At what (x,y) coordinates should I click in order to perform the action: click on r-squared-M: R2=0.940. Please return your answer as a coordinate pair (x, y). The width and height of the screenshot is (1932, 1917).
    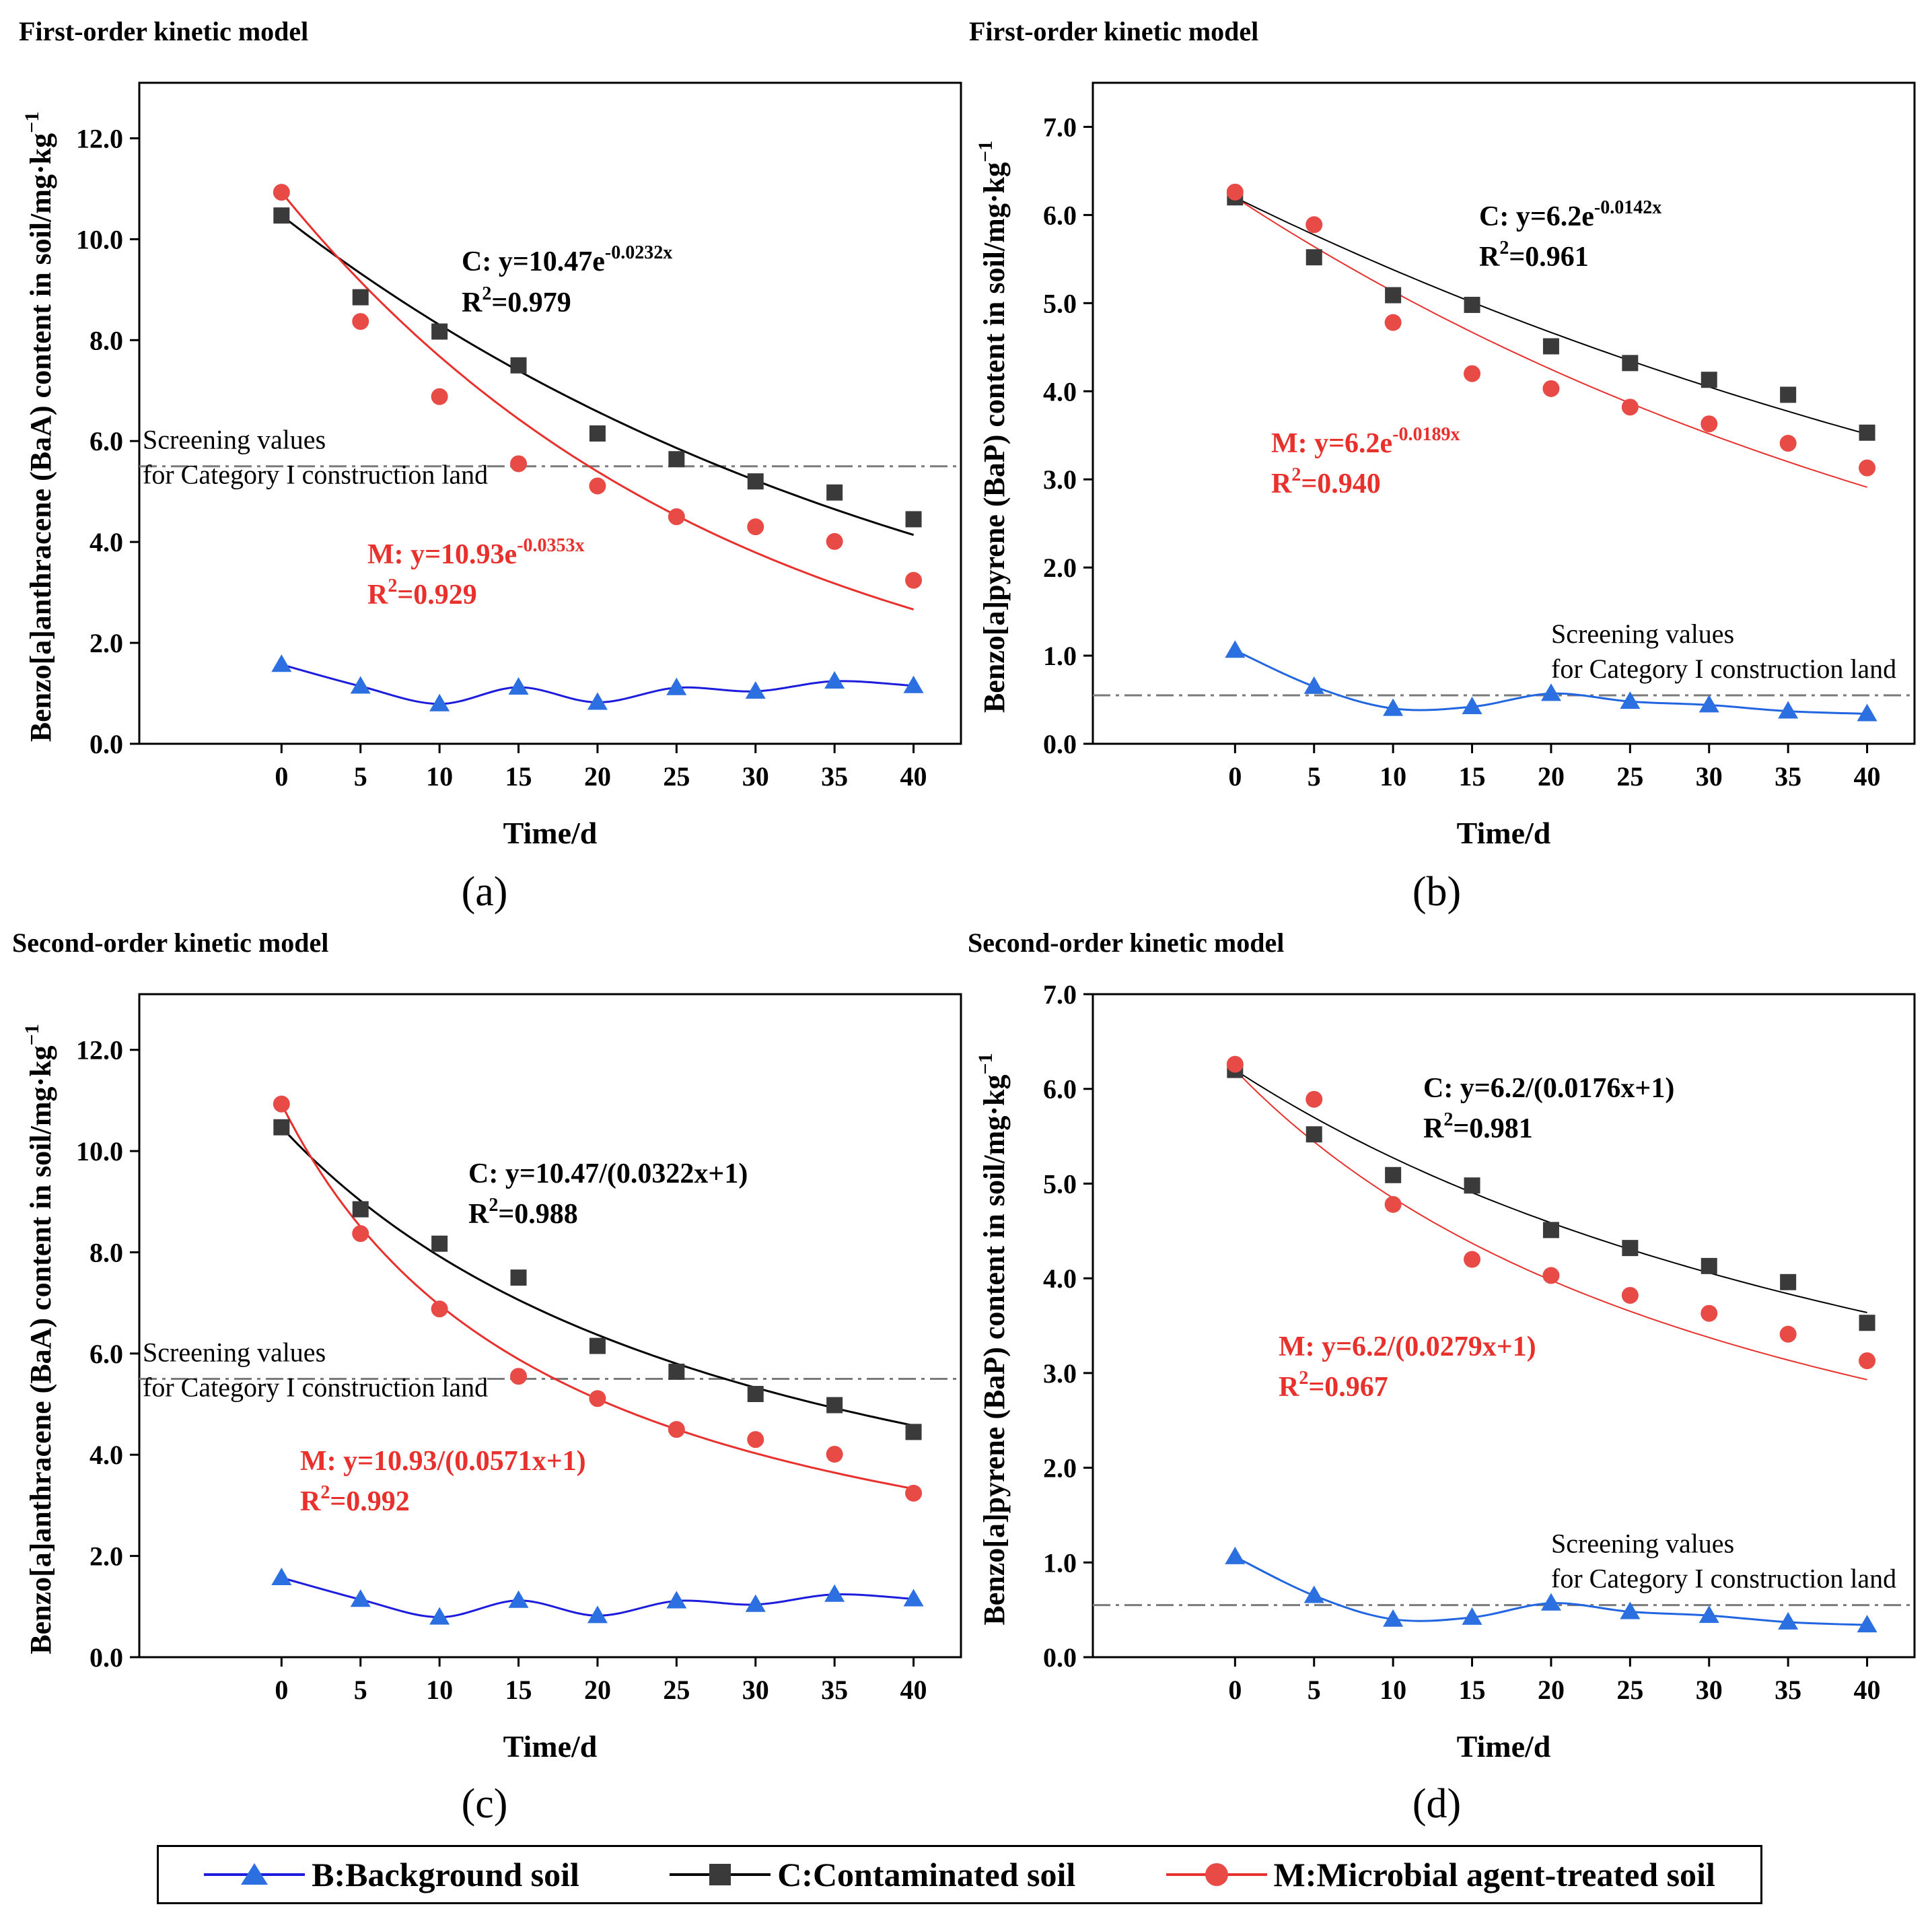
    Looking at the image, I should click on (1326, 482).